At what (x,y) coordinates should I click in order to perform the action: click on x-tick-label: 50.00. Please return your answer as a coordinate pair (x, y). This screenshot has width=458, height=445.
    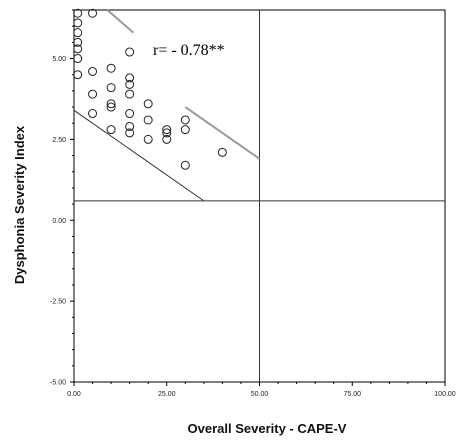
    Looking at the image, I should click on (260, 394).